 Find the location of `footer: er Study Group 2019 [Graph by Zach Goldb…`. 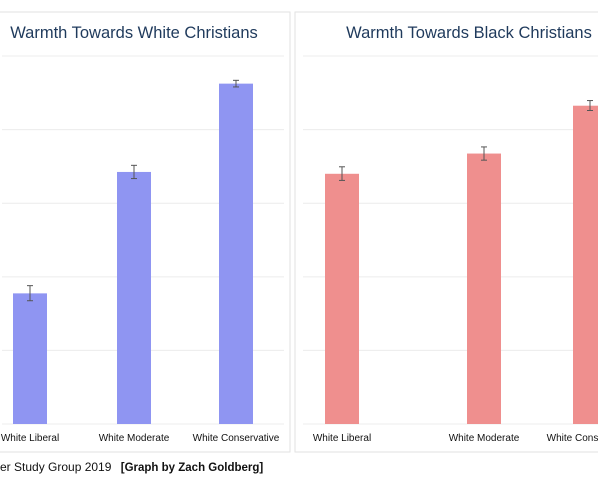

footer: er Study Group 2019 [Graph by Zach Goldb… is located at coordinates (299, 469).